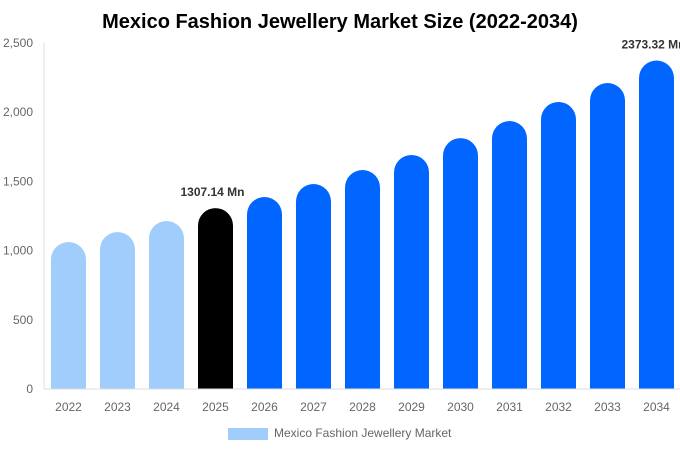  Describe the element at coordinates (264, 407) in the screenshot. I see `x-tick-label: 2026` at that location.